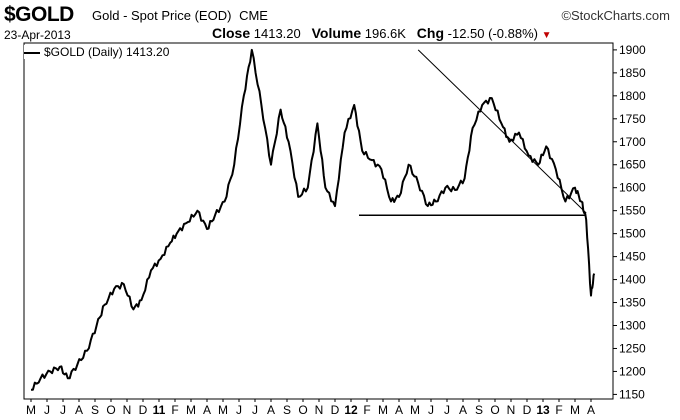  What do you see at coordinates (632, 371) in the screenshot?
I see `y-tick-label: 1200` at bounding box center [632, 371].